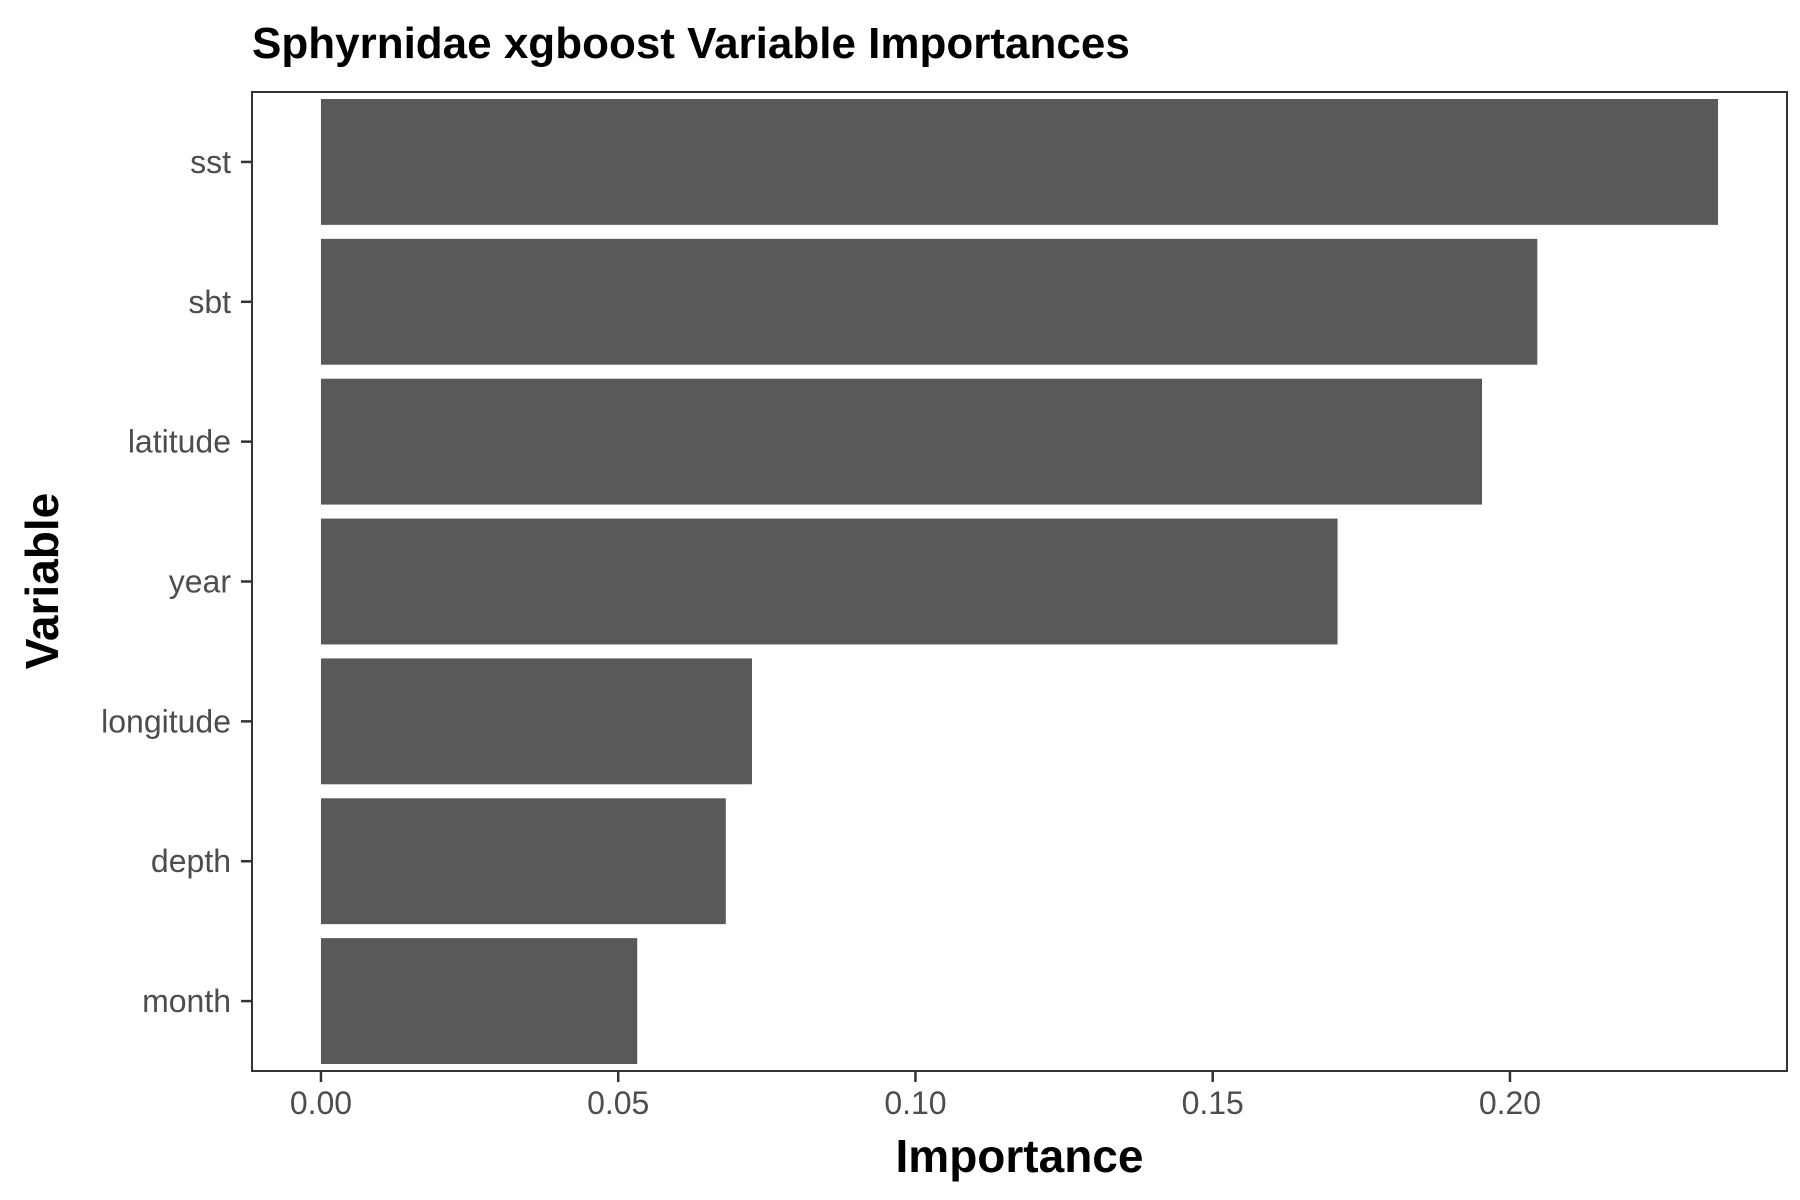 The image size is (1800, 1200). Describe the element at coordinates (1019, 161) in the screenshot. I see `bar-sst` at that location.